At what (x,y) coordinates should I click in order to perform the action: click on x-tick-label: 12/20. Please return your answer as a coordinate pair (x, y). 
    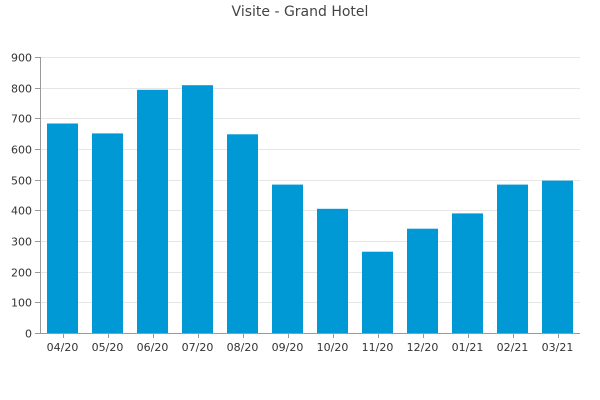
    Looking at the image, I should click on (423, 347).